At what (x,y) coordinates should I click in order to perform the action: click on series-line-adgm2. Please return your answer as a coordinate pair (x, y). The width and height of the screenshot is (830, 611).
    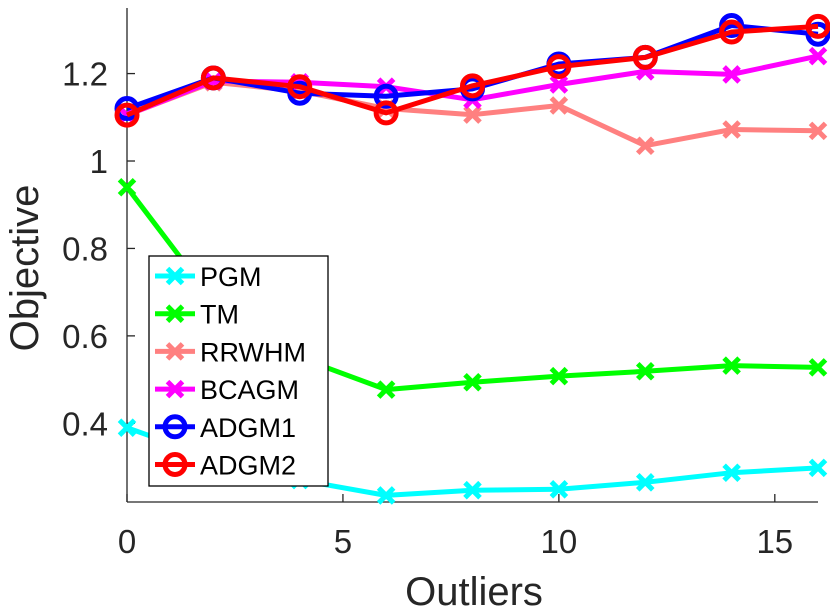
    Looking at the image, I should click on (472, 70).